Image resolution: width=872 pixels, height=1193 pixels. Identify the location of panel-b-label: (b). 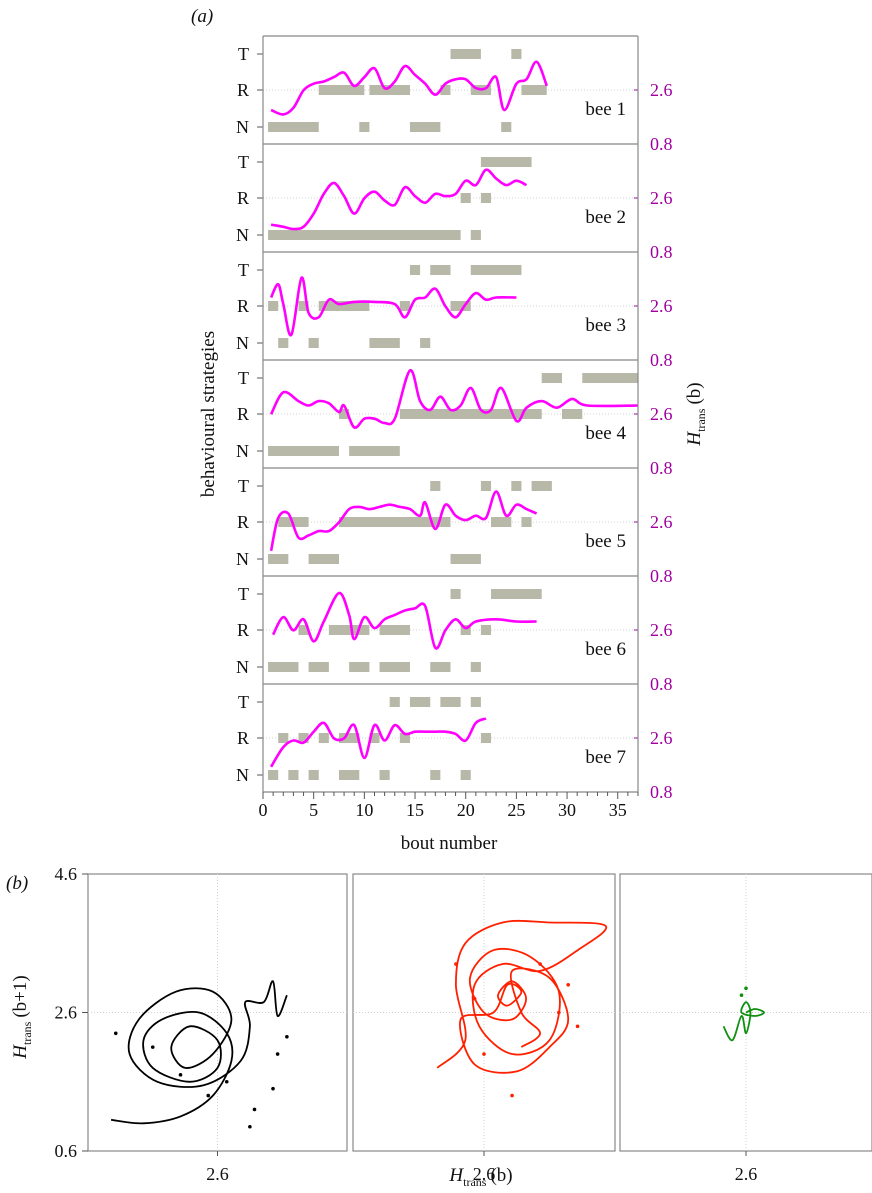
(17, 883).